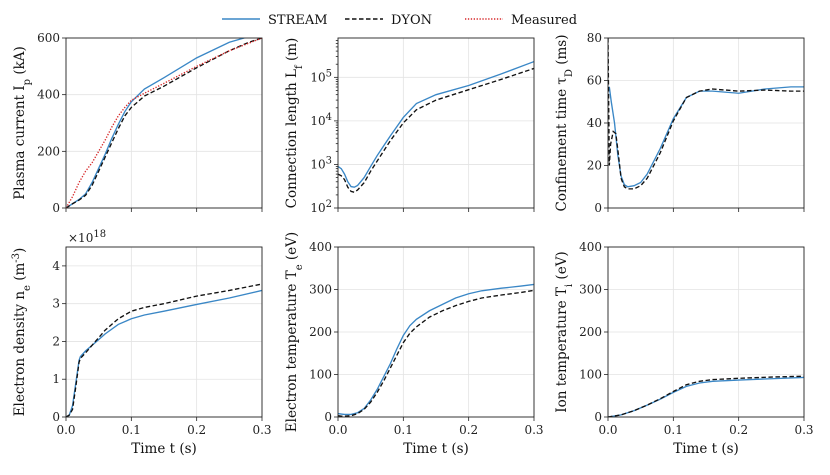  What do you see at coordinates (594, 81) in the screenshot?
I see `y-tick-label: 60` at bounding box center [594, 81].